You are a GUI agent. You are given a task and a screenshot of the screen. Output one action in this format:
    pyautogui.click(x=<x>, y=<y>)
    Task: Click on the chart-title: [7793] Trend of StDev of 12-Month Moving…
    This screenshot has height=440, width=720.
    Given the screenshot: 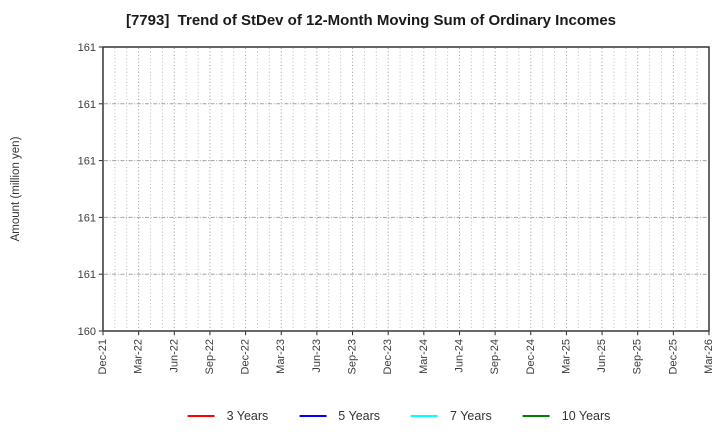 What is the action you would take?
    pyautogui.click(x=371, y=20)
    